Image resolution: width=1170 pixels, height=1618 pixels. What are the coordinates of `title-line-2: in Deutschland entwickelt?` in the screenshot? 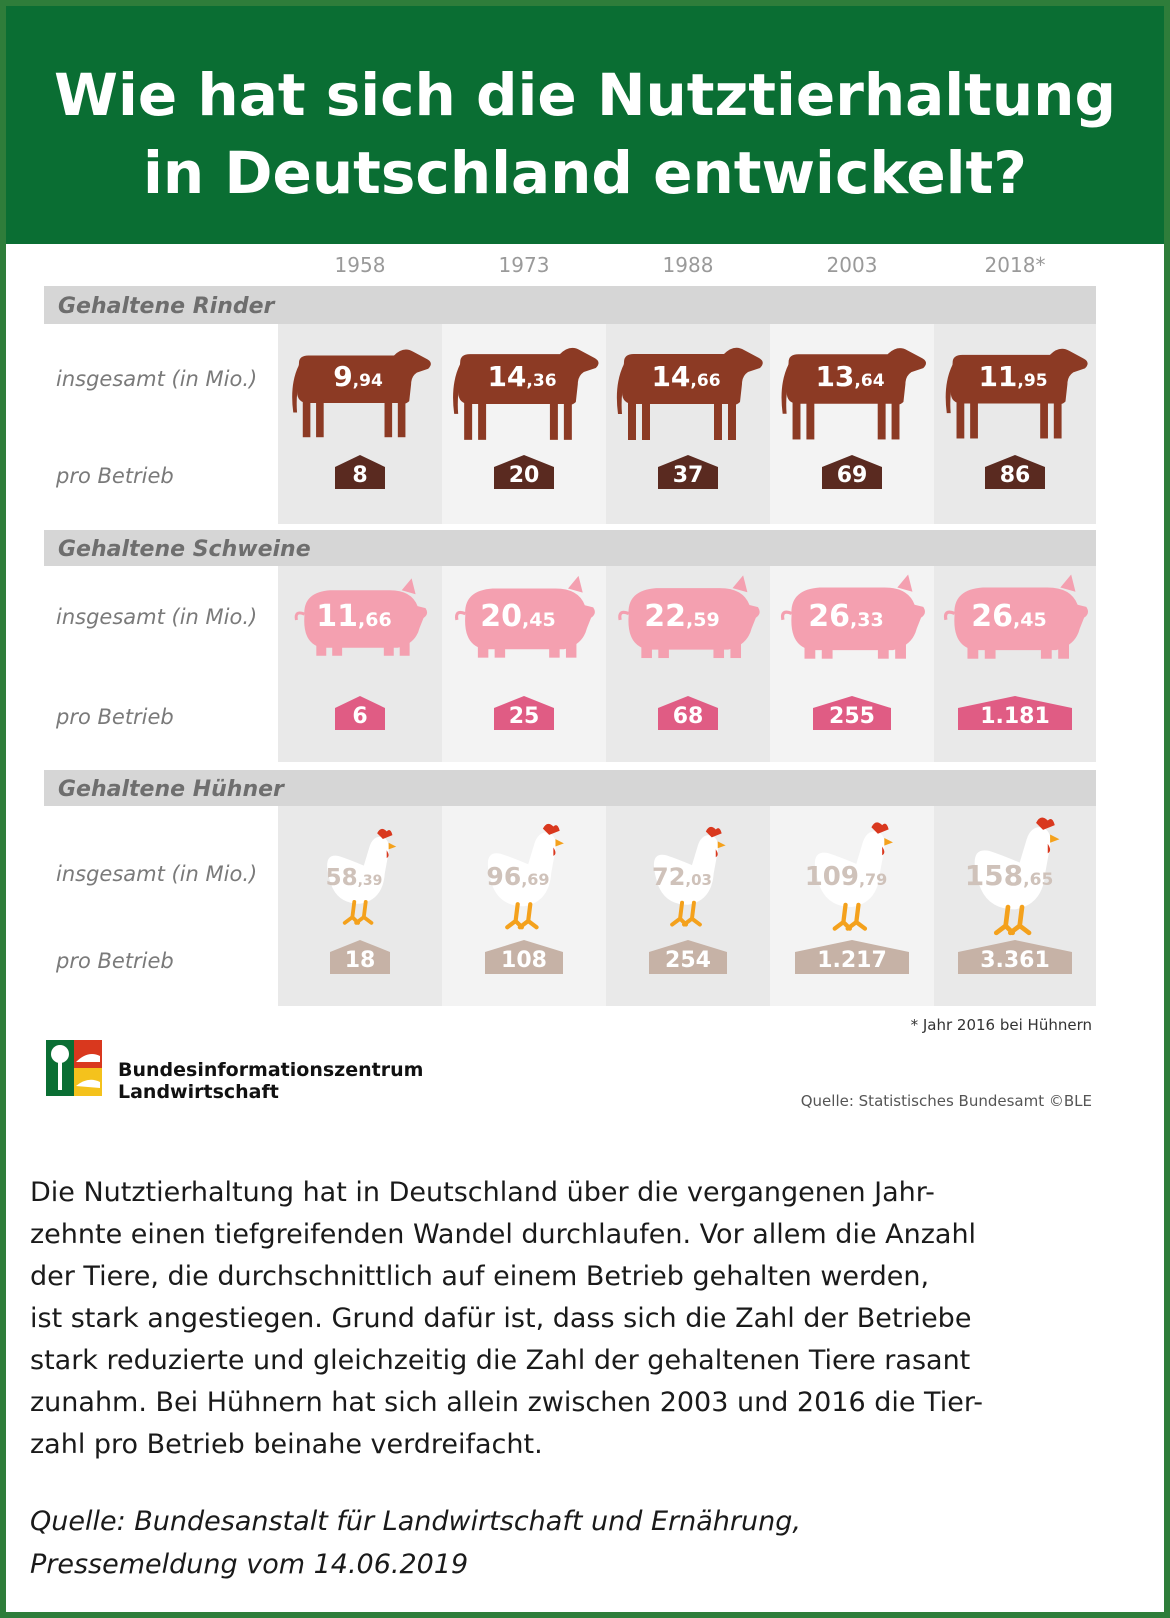 It's located at (585, 173).